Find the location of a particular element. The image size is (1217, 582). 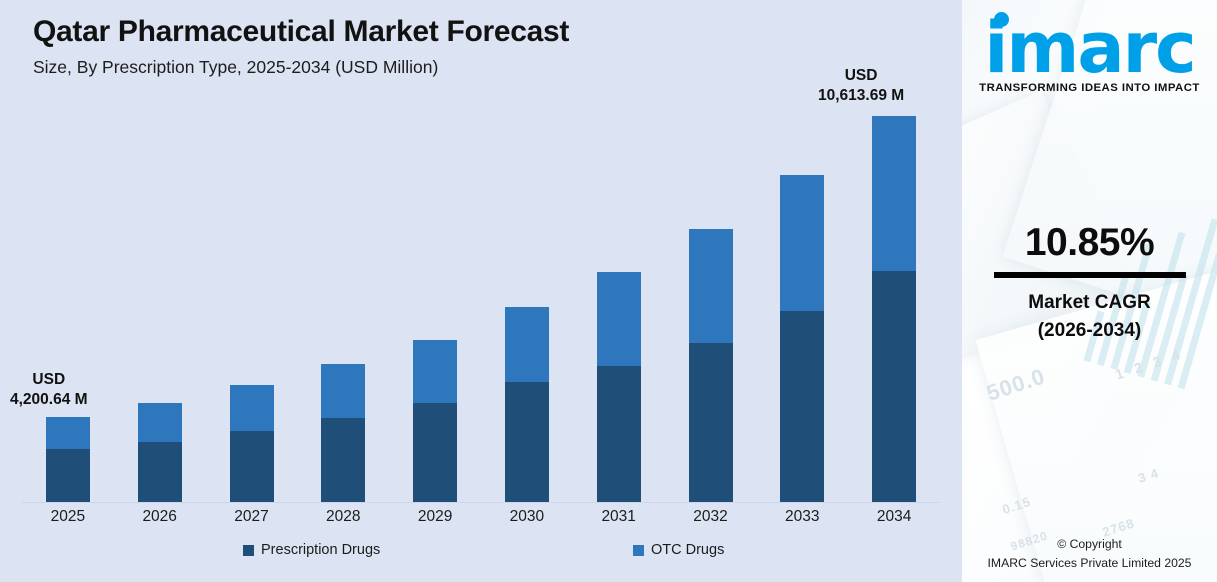

bar-2027 is located at coordinates (251, 443).